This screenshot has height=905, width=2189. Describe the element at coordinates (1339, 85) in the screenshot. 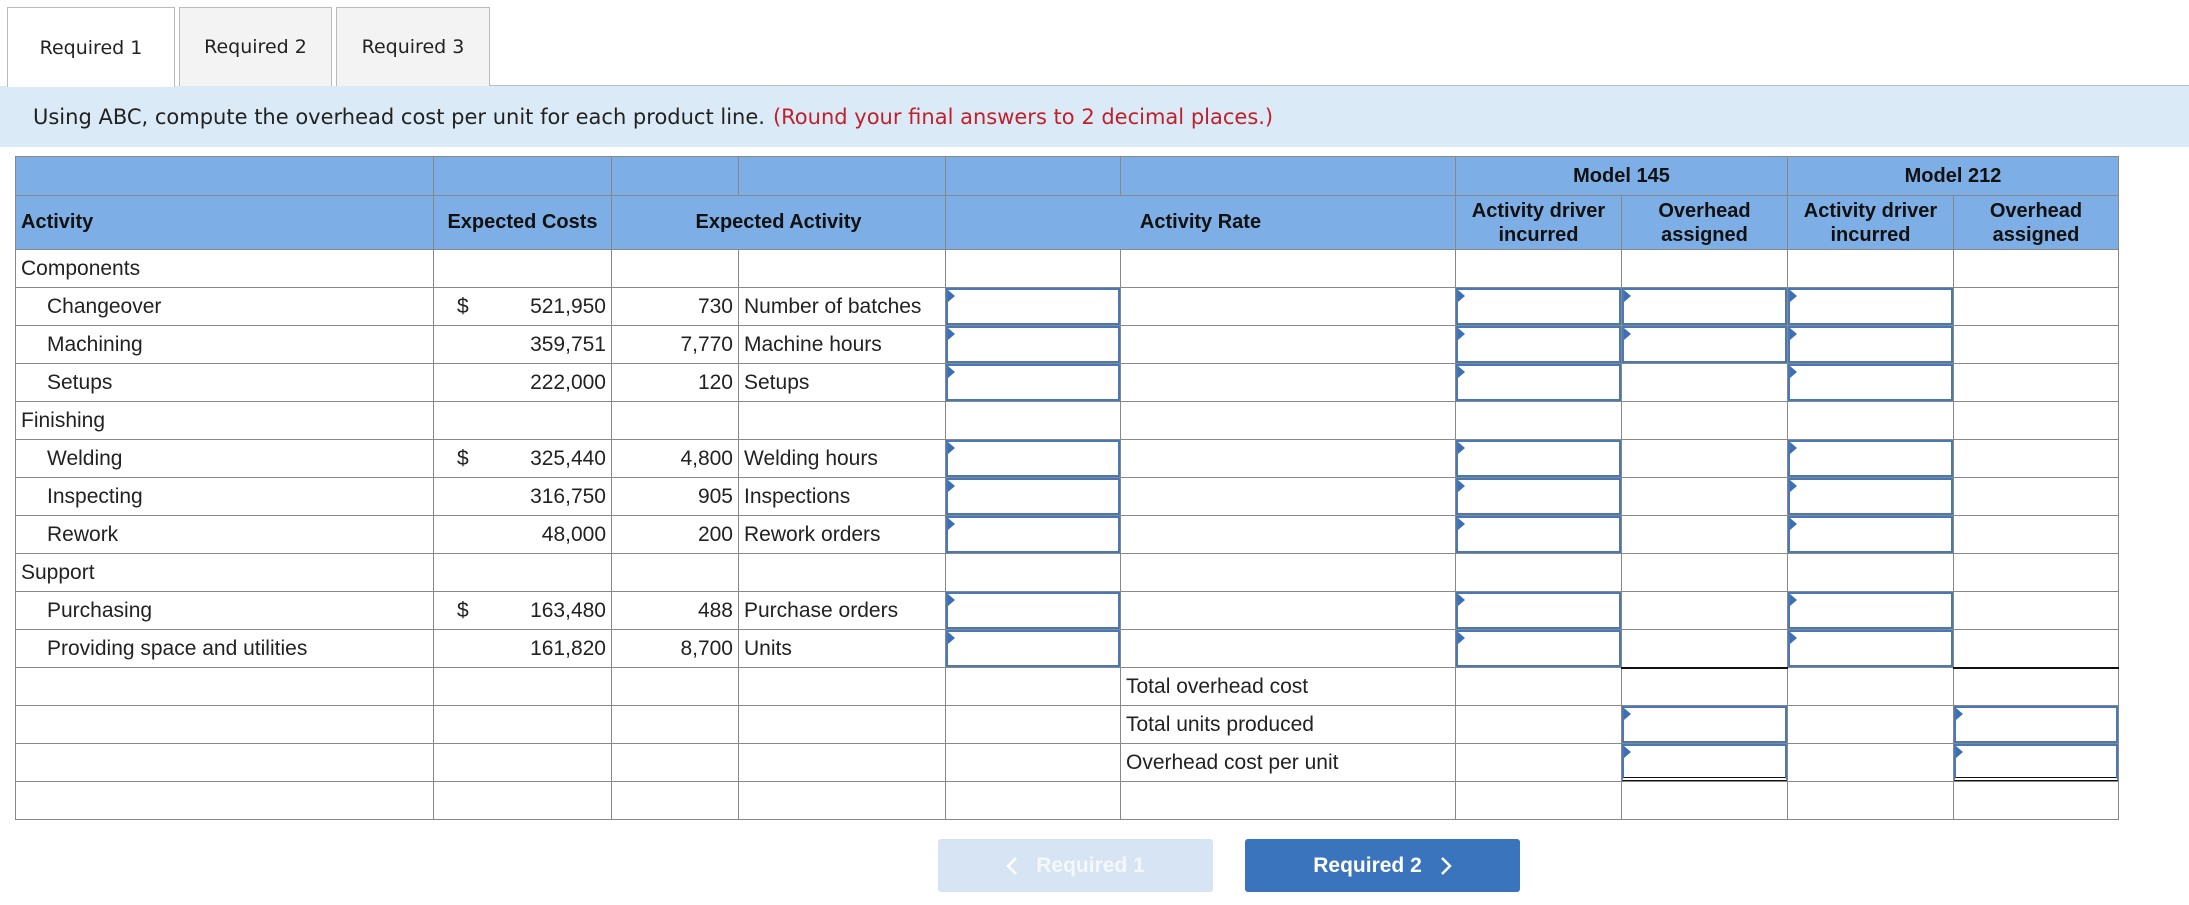

I see `tab-line` at that location.